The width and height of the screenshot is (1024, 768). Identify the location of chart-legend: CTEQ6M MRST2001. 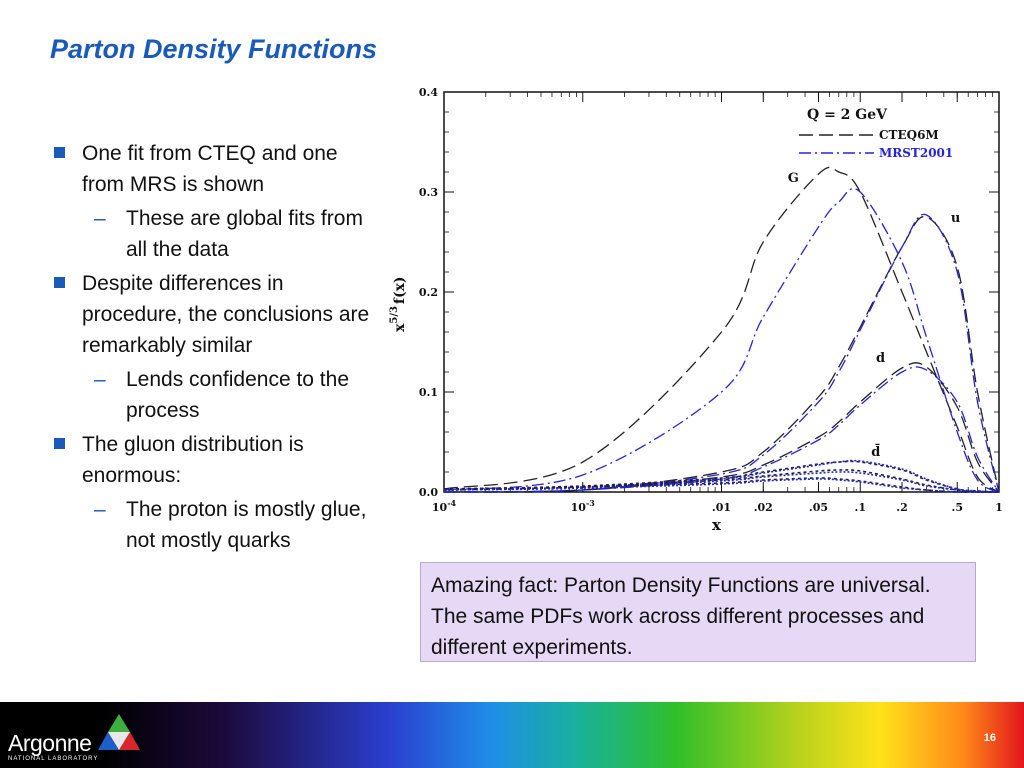
(876, 144).